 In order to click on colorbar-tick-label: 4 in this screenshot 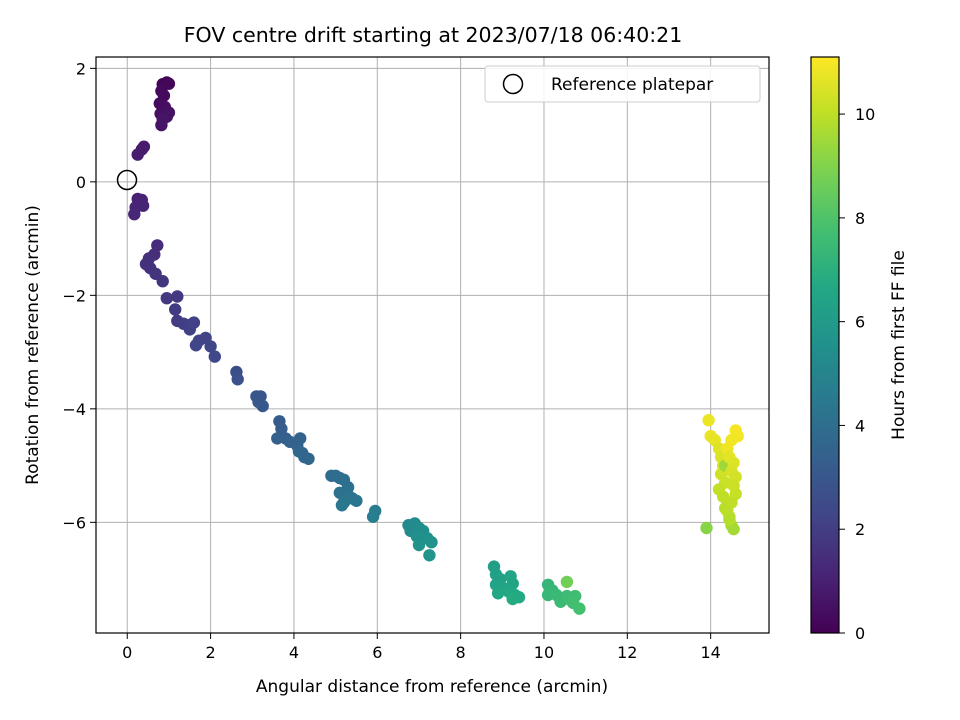, I will do `click(860, 425)`.